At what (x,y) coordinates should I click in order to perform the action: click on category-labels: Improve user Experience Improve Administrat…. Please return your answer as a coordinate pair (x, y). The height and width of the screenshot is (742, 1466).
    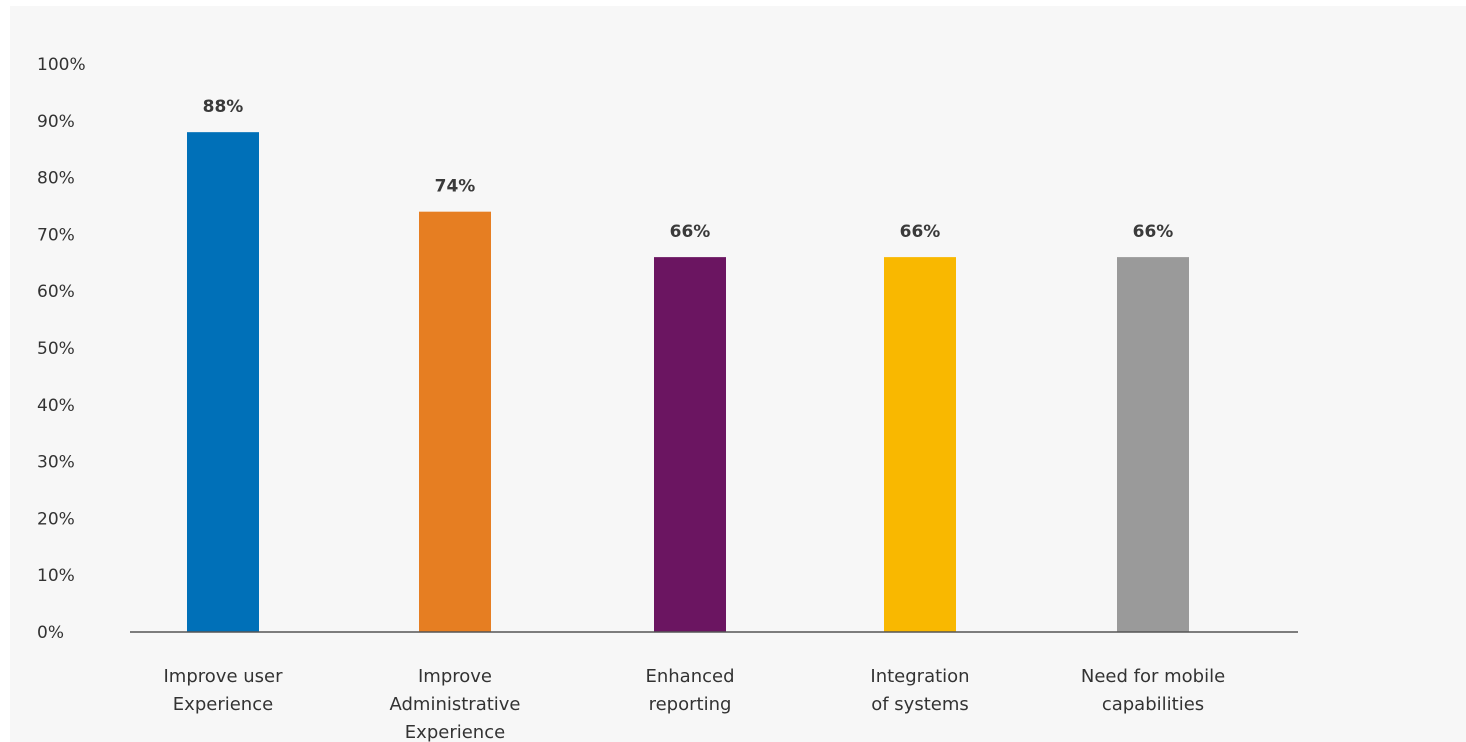
    Looking at the image, I should click on (695, 704).